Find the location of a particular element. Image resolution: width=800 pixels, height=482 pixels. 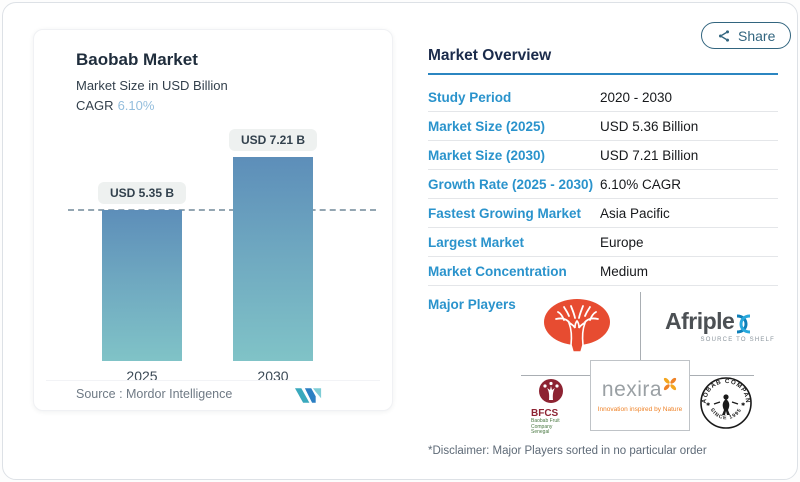

chart-title: Baobab Market is located at coordinates (137, 59).